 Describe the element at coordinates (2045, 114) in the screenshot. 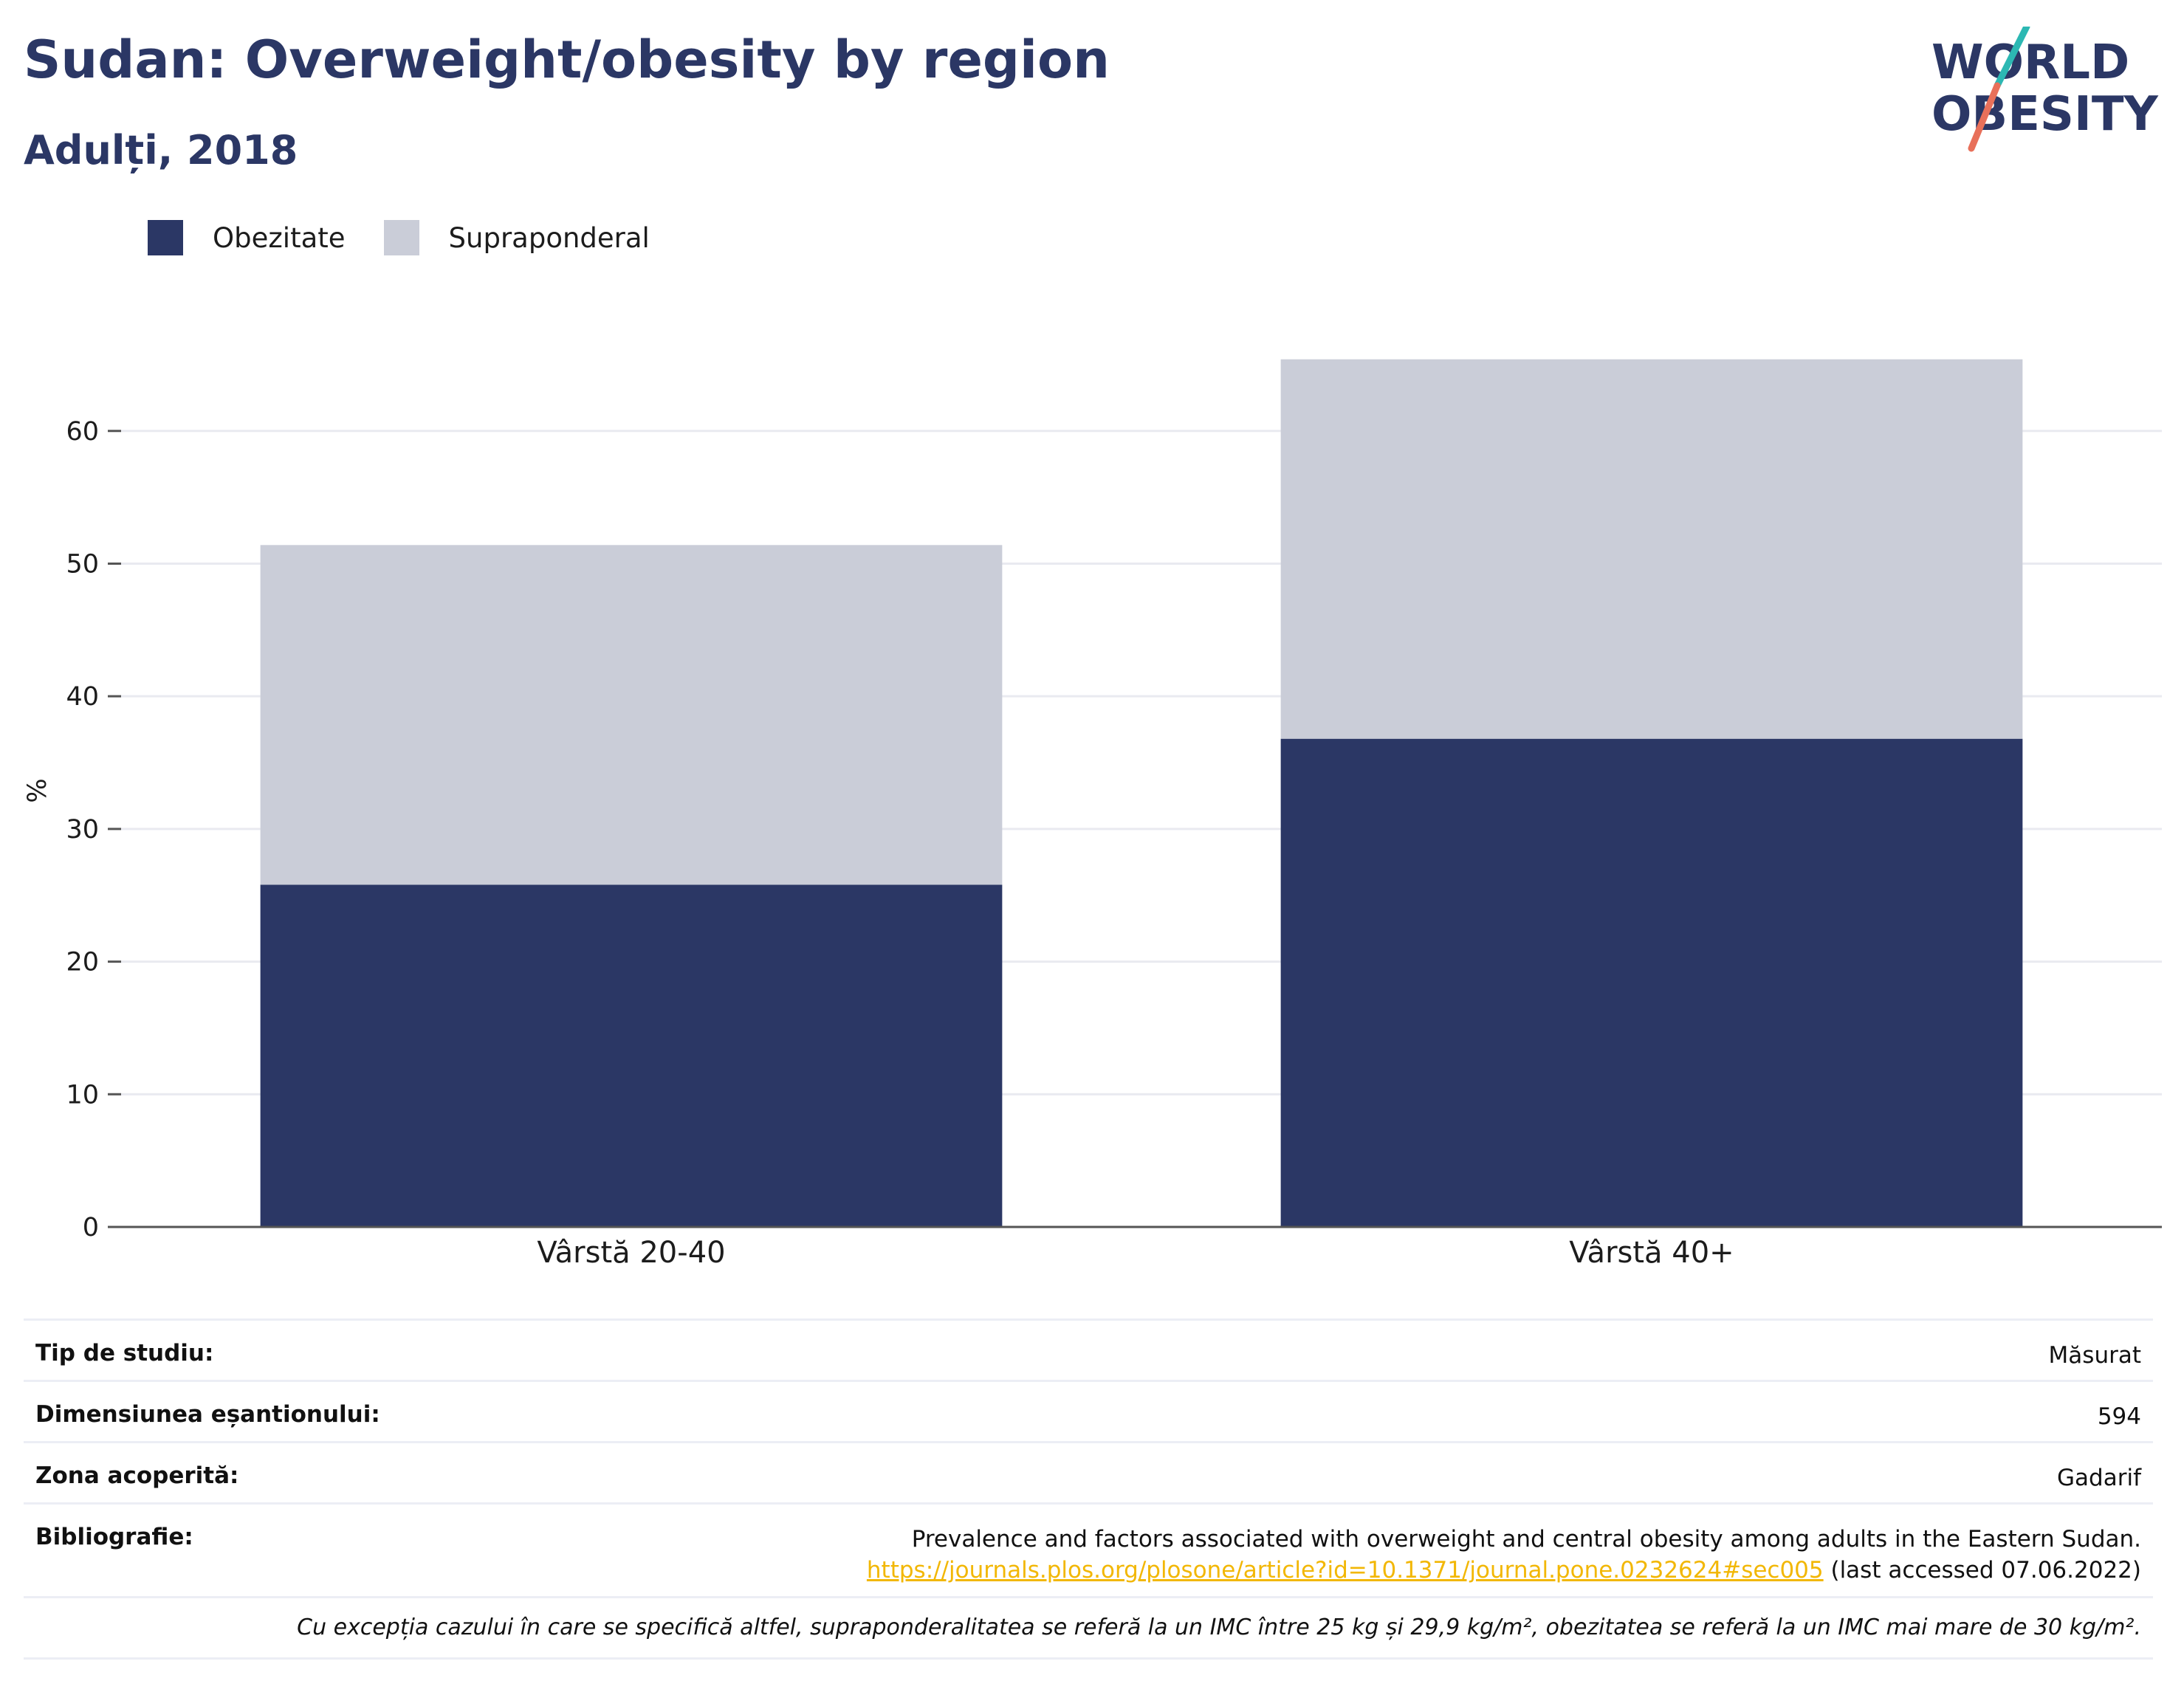

I see `logo-line2: OBESITY` at that location.